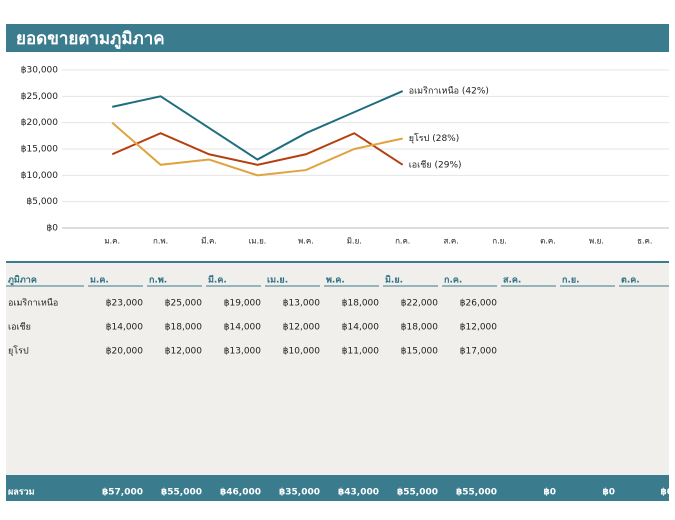 This screenshot has height=520, width=675. What do you see at coordinates (33, 303) in the screenshot?
I see `row-label: อเมริกาเหนือ` at bounding box center [33, 303].